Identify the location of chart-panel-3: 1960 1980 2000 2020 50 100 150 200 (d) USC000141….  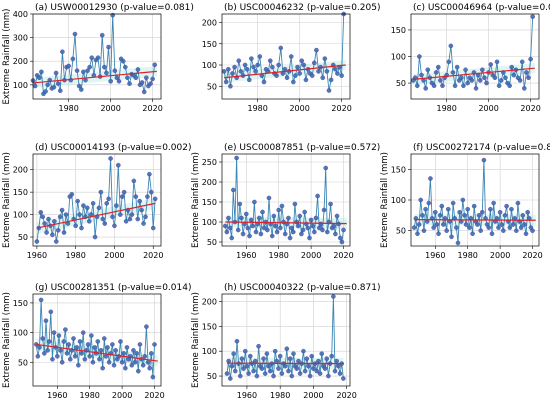
(96, 201).